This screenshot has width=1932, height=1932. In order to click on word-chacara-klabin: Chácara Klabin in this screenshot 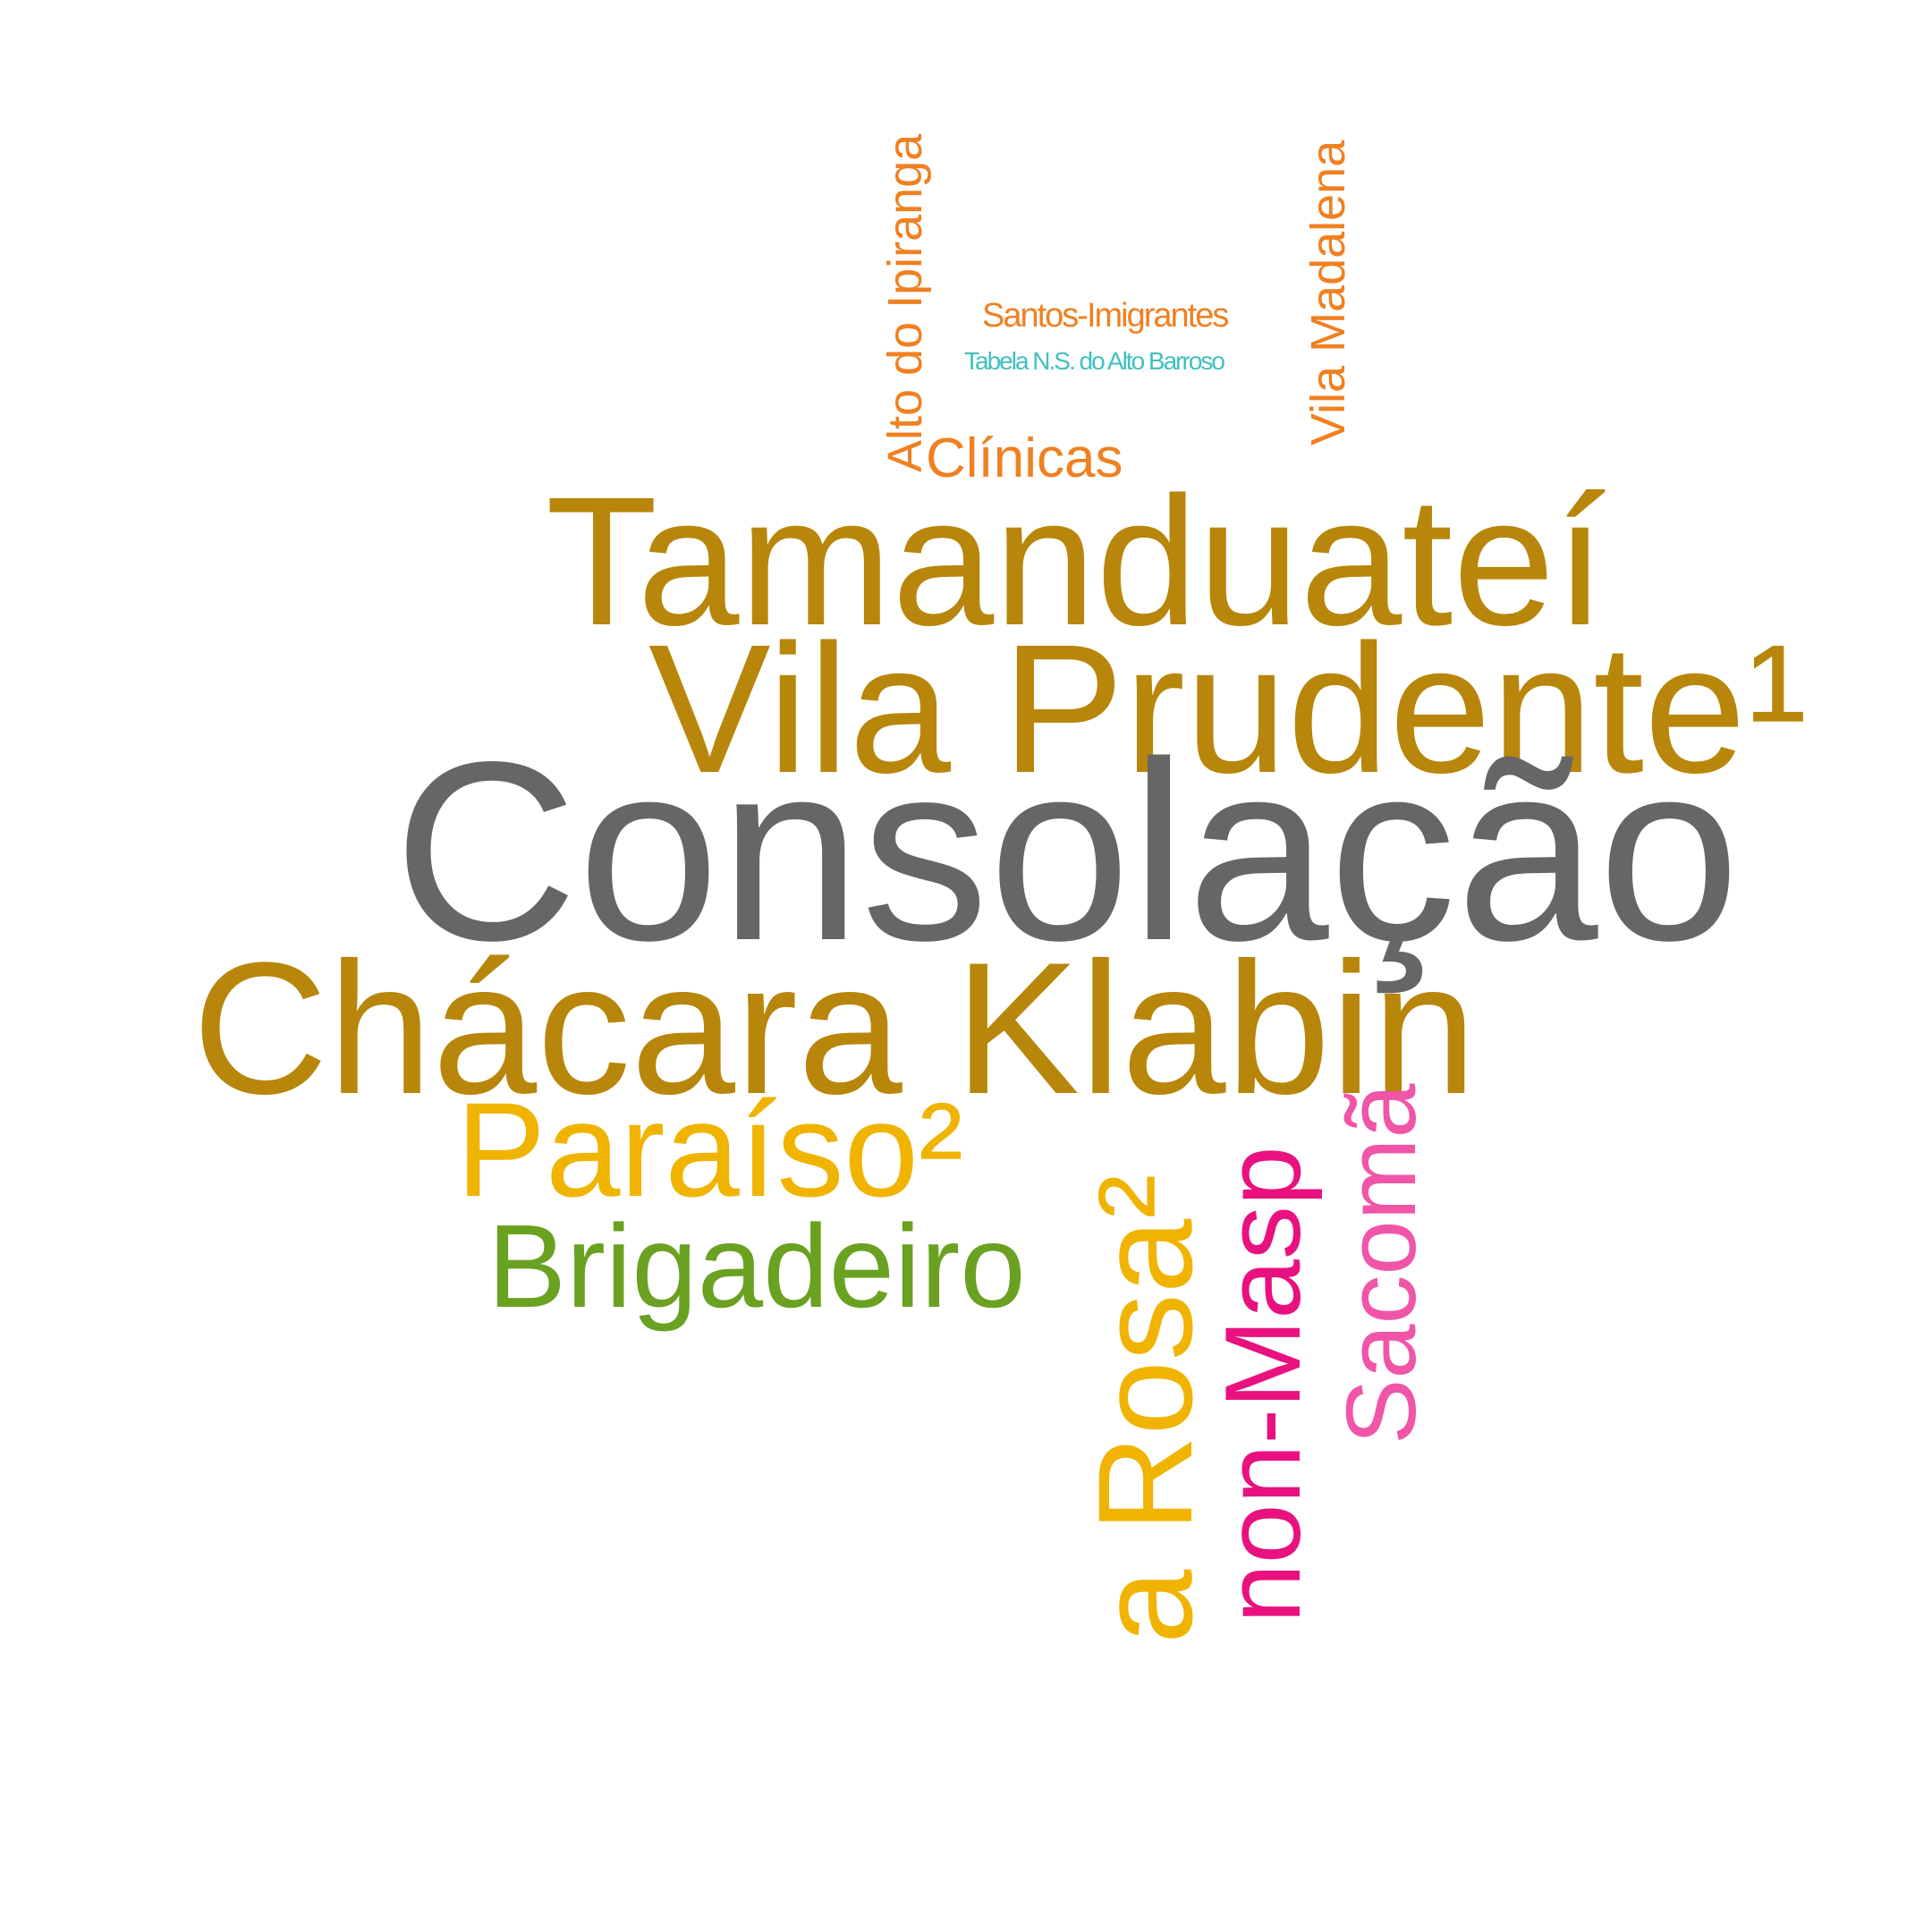, I will do `click(834, 1028)`.